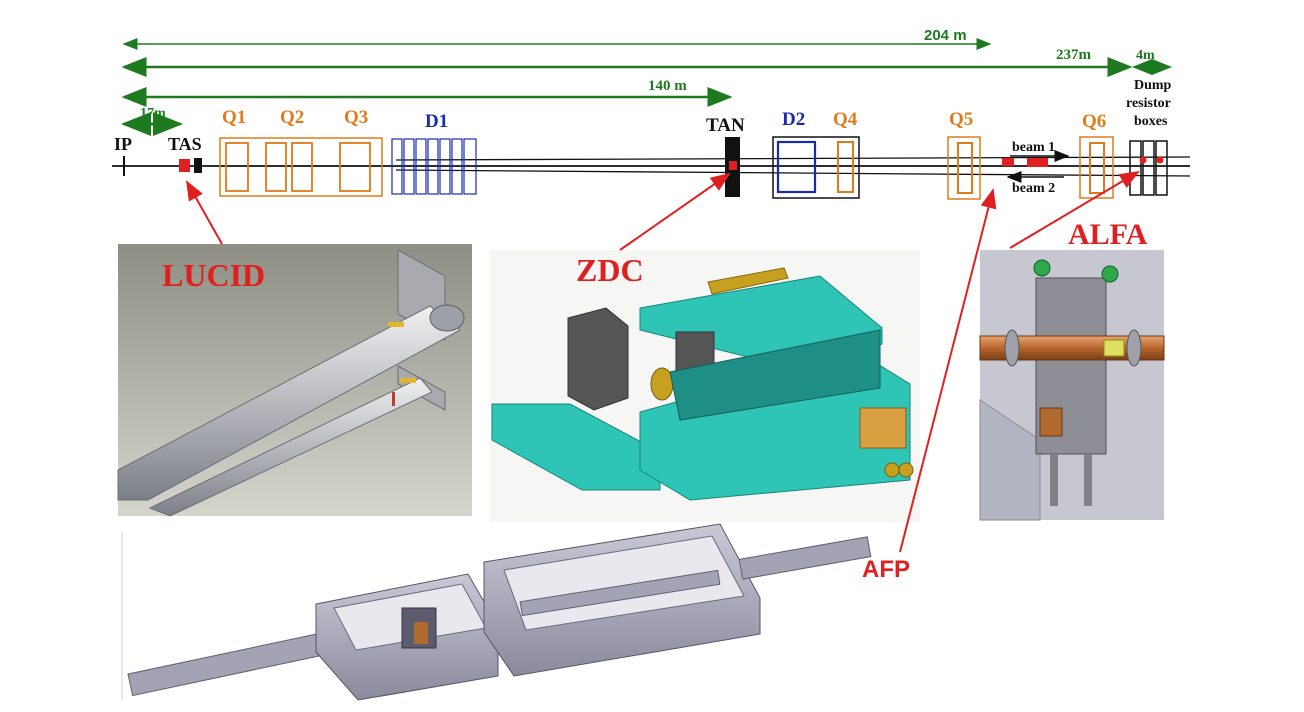  What do you see at coordinates (610, 270) in the screenshot?
I see `zdc-label: ZDC` at bounding box center [610, 270].